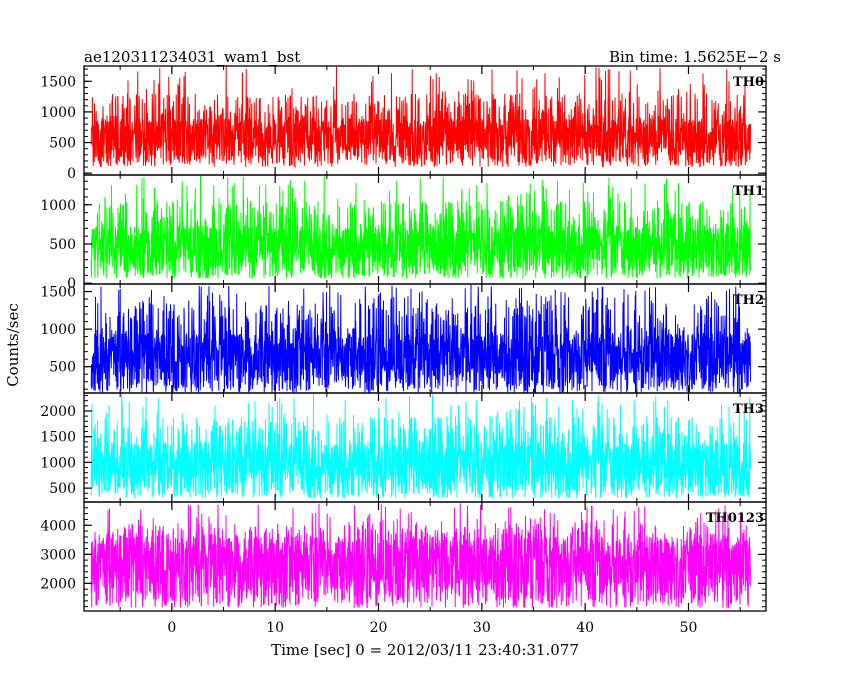  I want to click on band-label-th1: TH1, so click(748, 191).